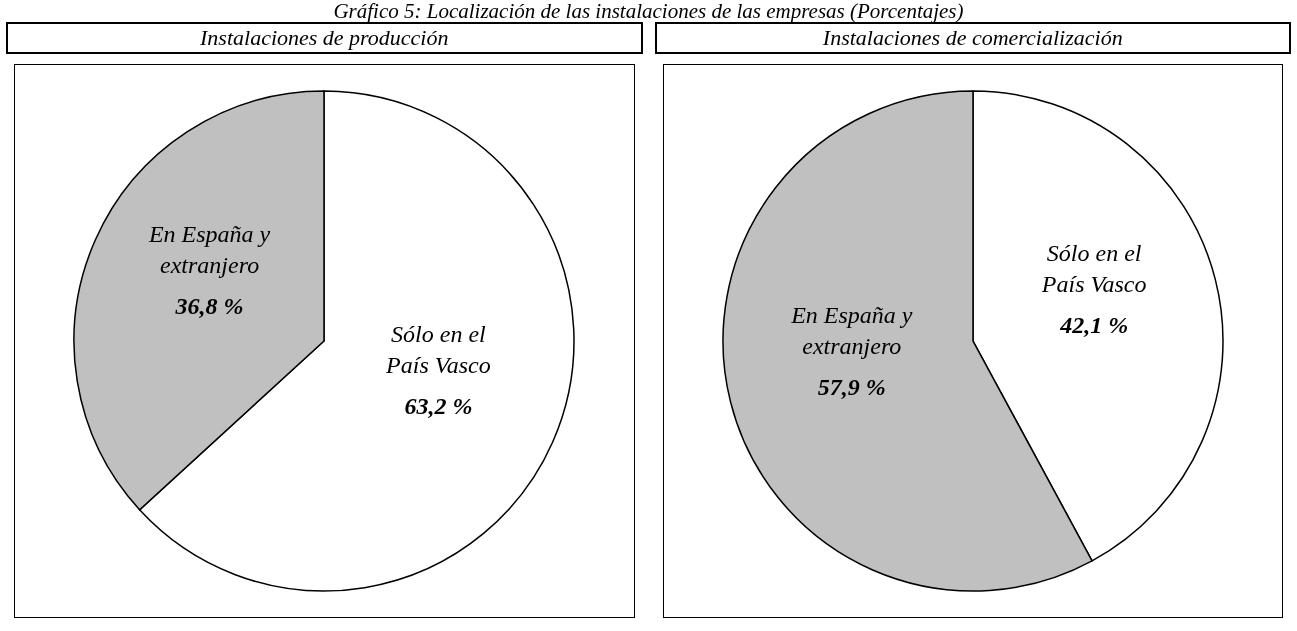  Describe the element at coordinates (851, 386) in the screenshot. I see `data-label: 57,9 %` at that location.